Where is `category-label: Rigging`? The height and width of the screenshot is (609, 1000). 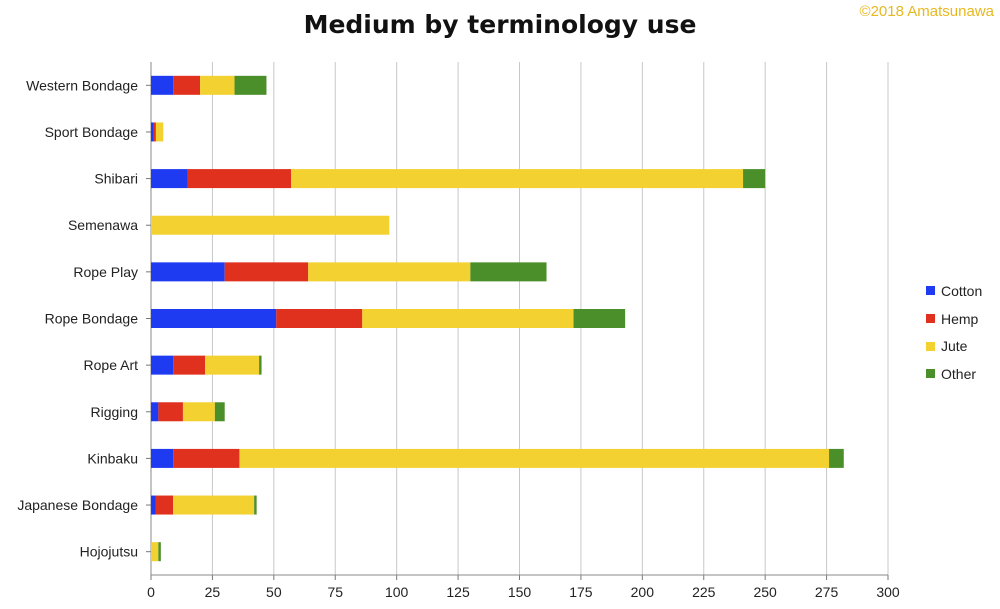 category-label: Rigging is located at coordinates (114, 412).